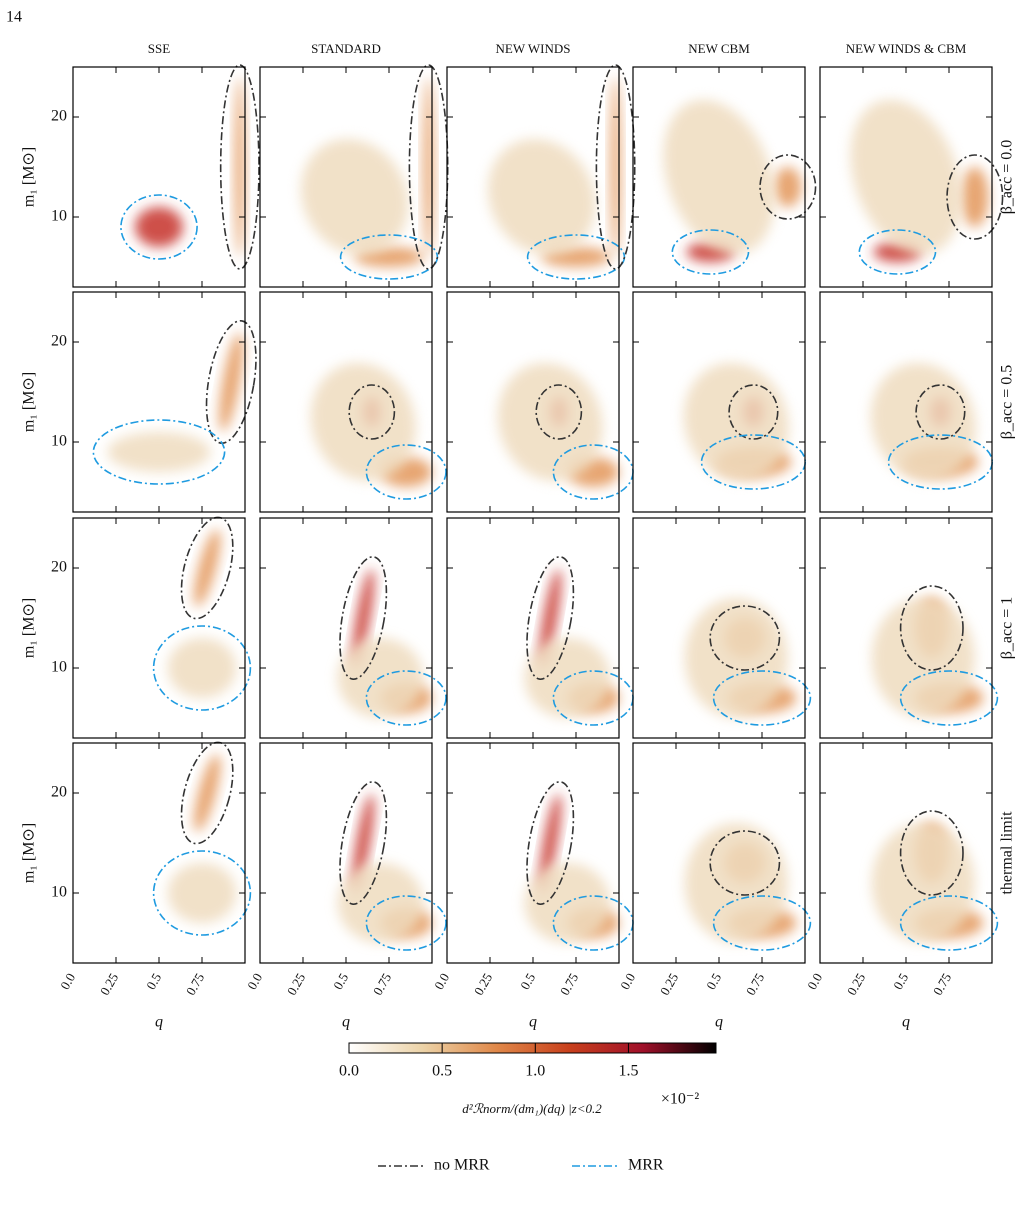 Image resolution: width=1023 pixels, height=1214 pixels. What do you see at coordinates (462, 1165) in the screenshot?
I see `legend-label: no MRR` at bounding box center [462, 1165].